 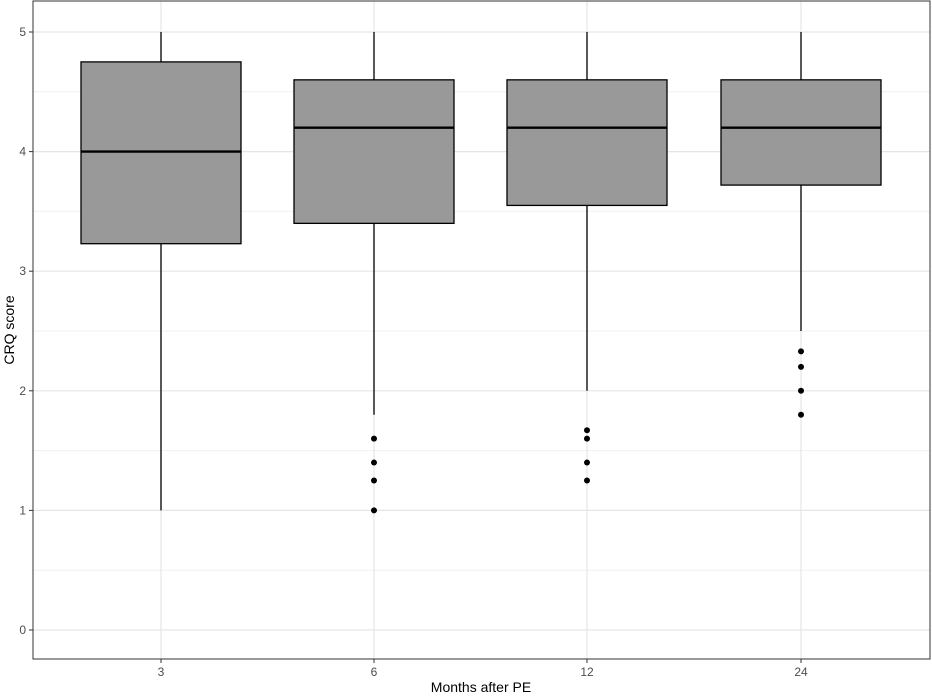 I want to click on y-tick-label: 4, so click(x=22, y=152).